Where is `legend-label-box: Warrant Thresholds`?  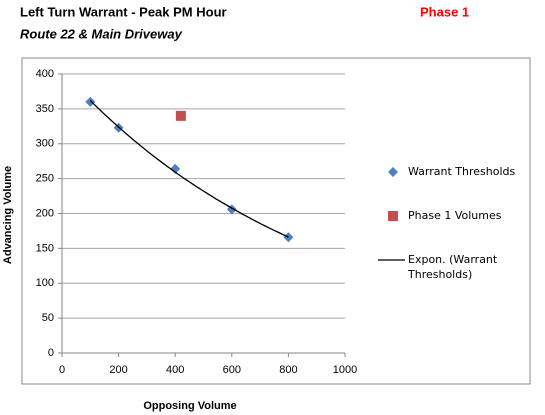 legend-label-box: Warrant Thresholds is located at coordinates (462, 171).